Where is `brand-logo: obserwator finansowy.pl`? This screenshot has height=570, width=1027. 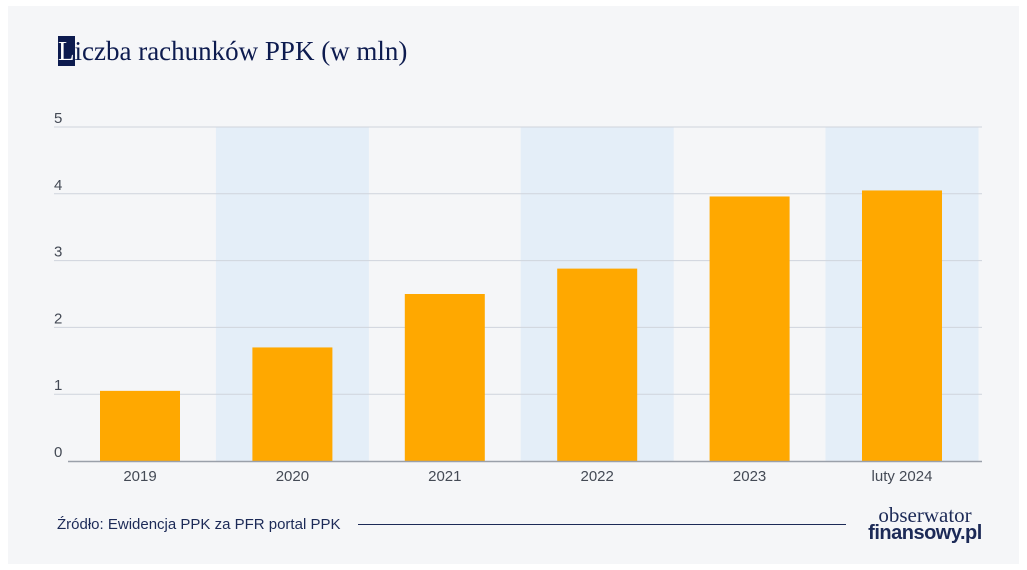
brand-logo: obserwator finansowy.pl is located at coordinates (925, 523).